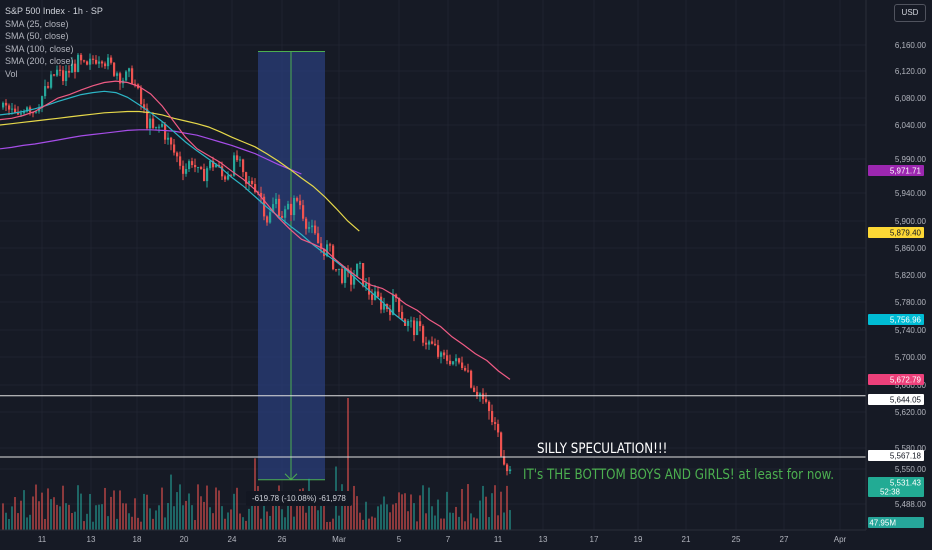  Describe the element at coordinates (151, 152) in the screenshot. I see `sma200-line` at that location.